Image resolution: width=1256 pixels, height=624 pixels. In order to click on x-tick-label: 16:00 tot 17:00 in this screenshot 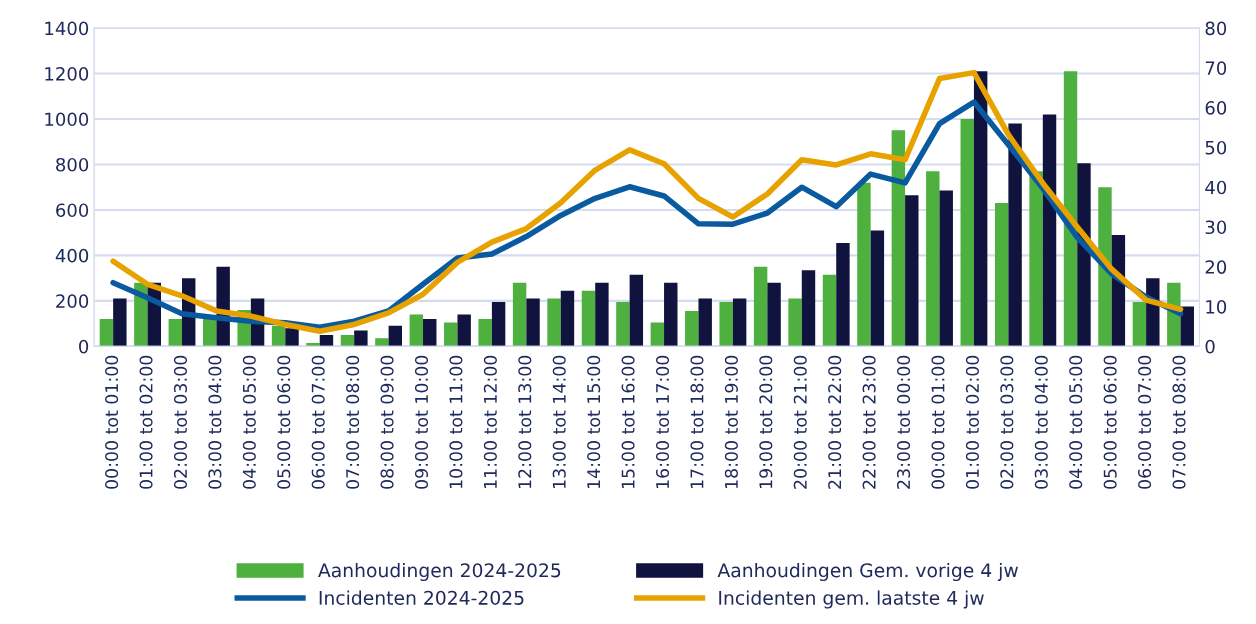, I will do `click(662, 422)`.